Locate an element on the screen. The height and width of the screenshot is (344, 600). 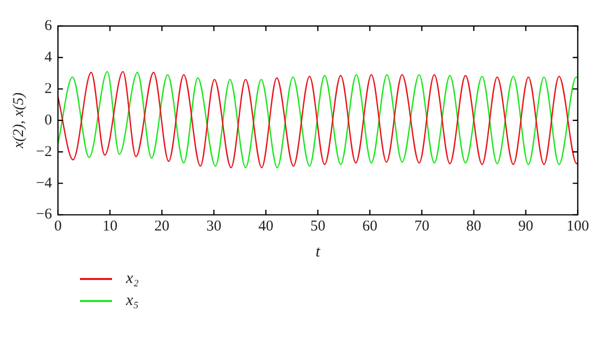
x-tick-label: 70 is located at coordinates (422, 226).